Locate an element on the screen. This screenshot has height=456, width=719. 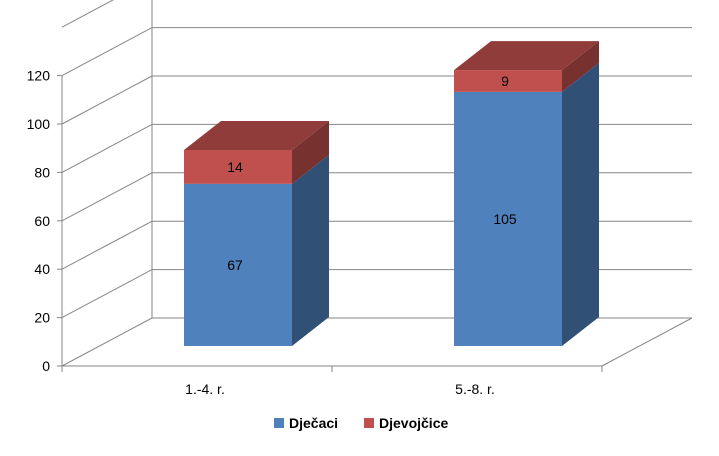
x-tick-label: 5.-8. r. is located at coordinates (475, 389).